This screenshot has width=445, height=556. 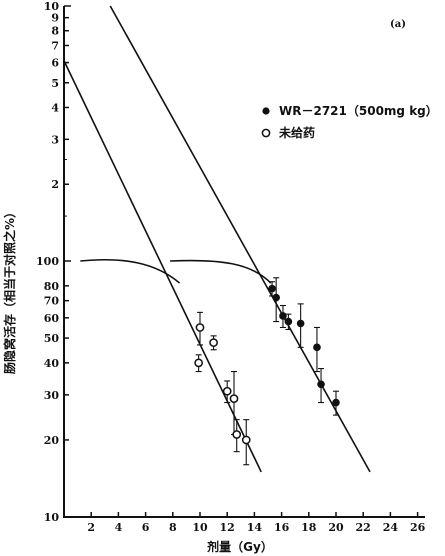 What do you see at coordinates (91, 527) in the screenshot?
I see `x-tick-label-2: 2` at bounding box center [91, 527].